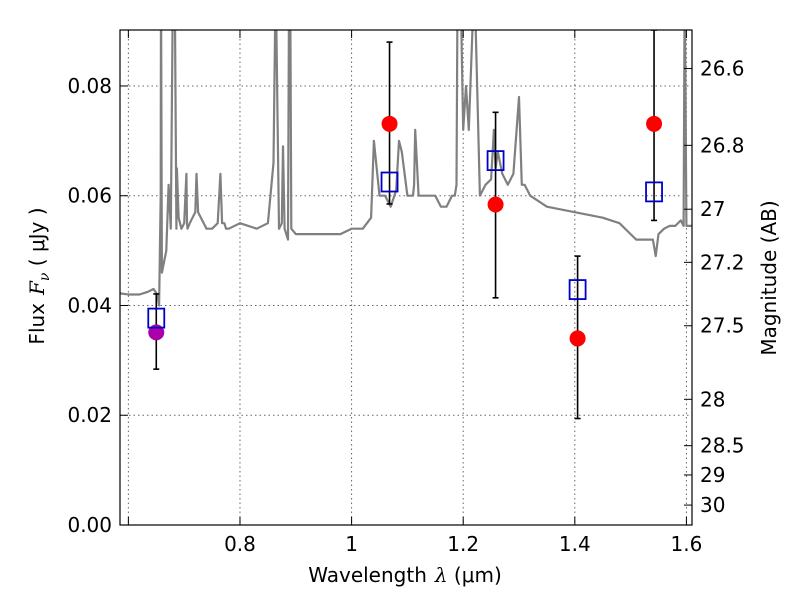 Image resolution: width=800 pixels, height=600 pixels. What do you see at coordinates (712, 505) in the screenshot?
I see `mag-tick-label: 30` at bounding box center [712, 505].